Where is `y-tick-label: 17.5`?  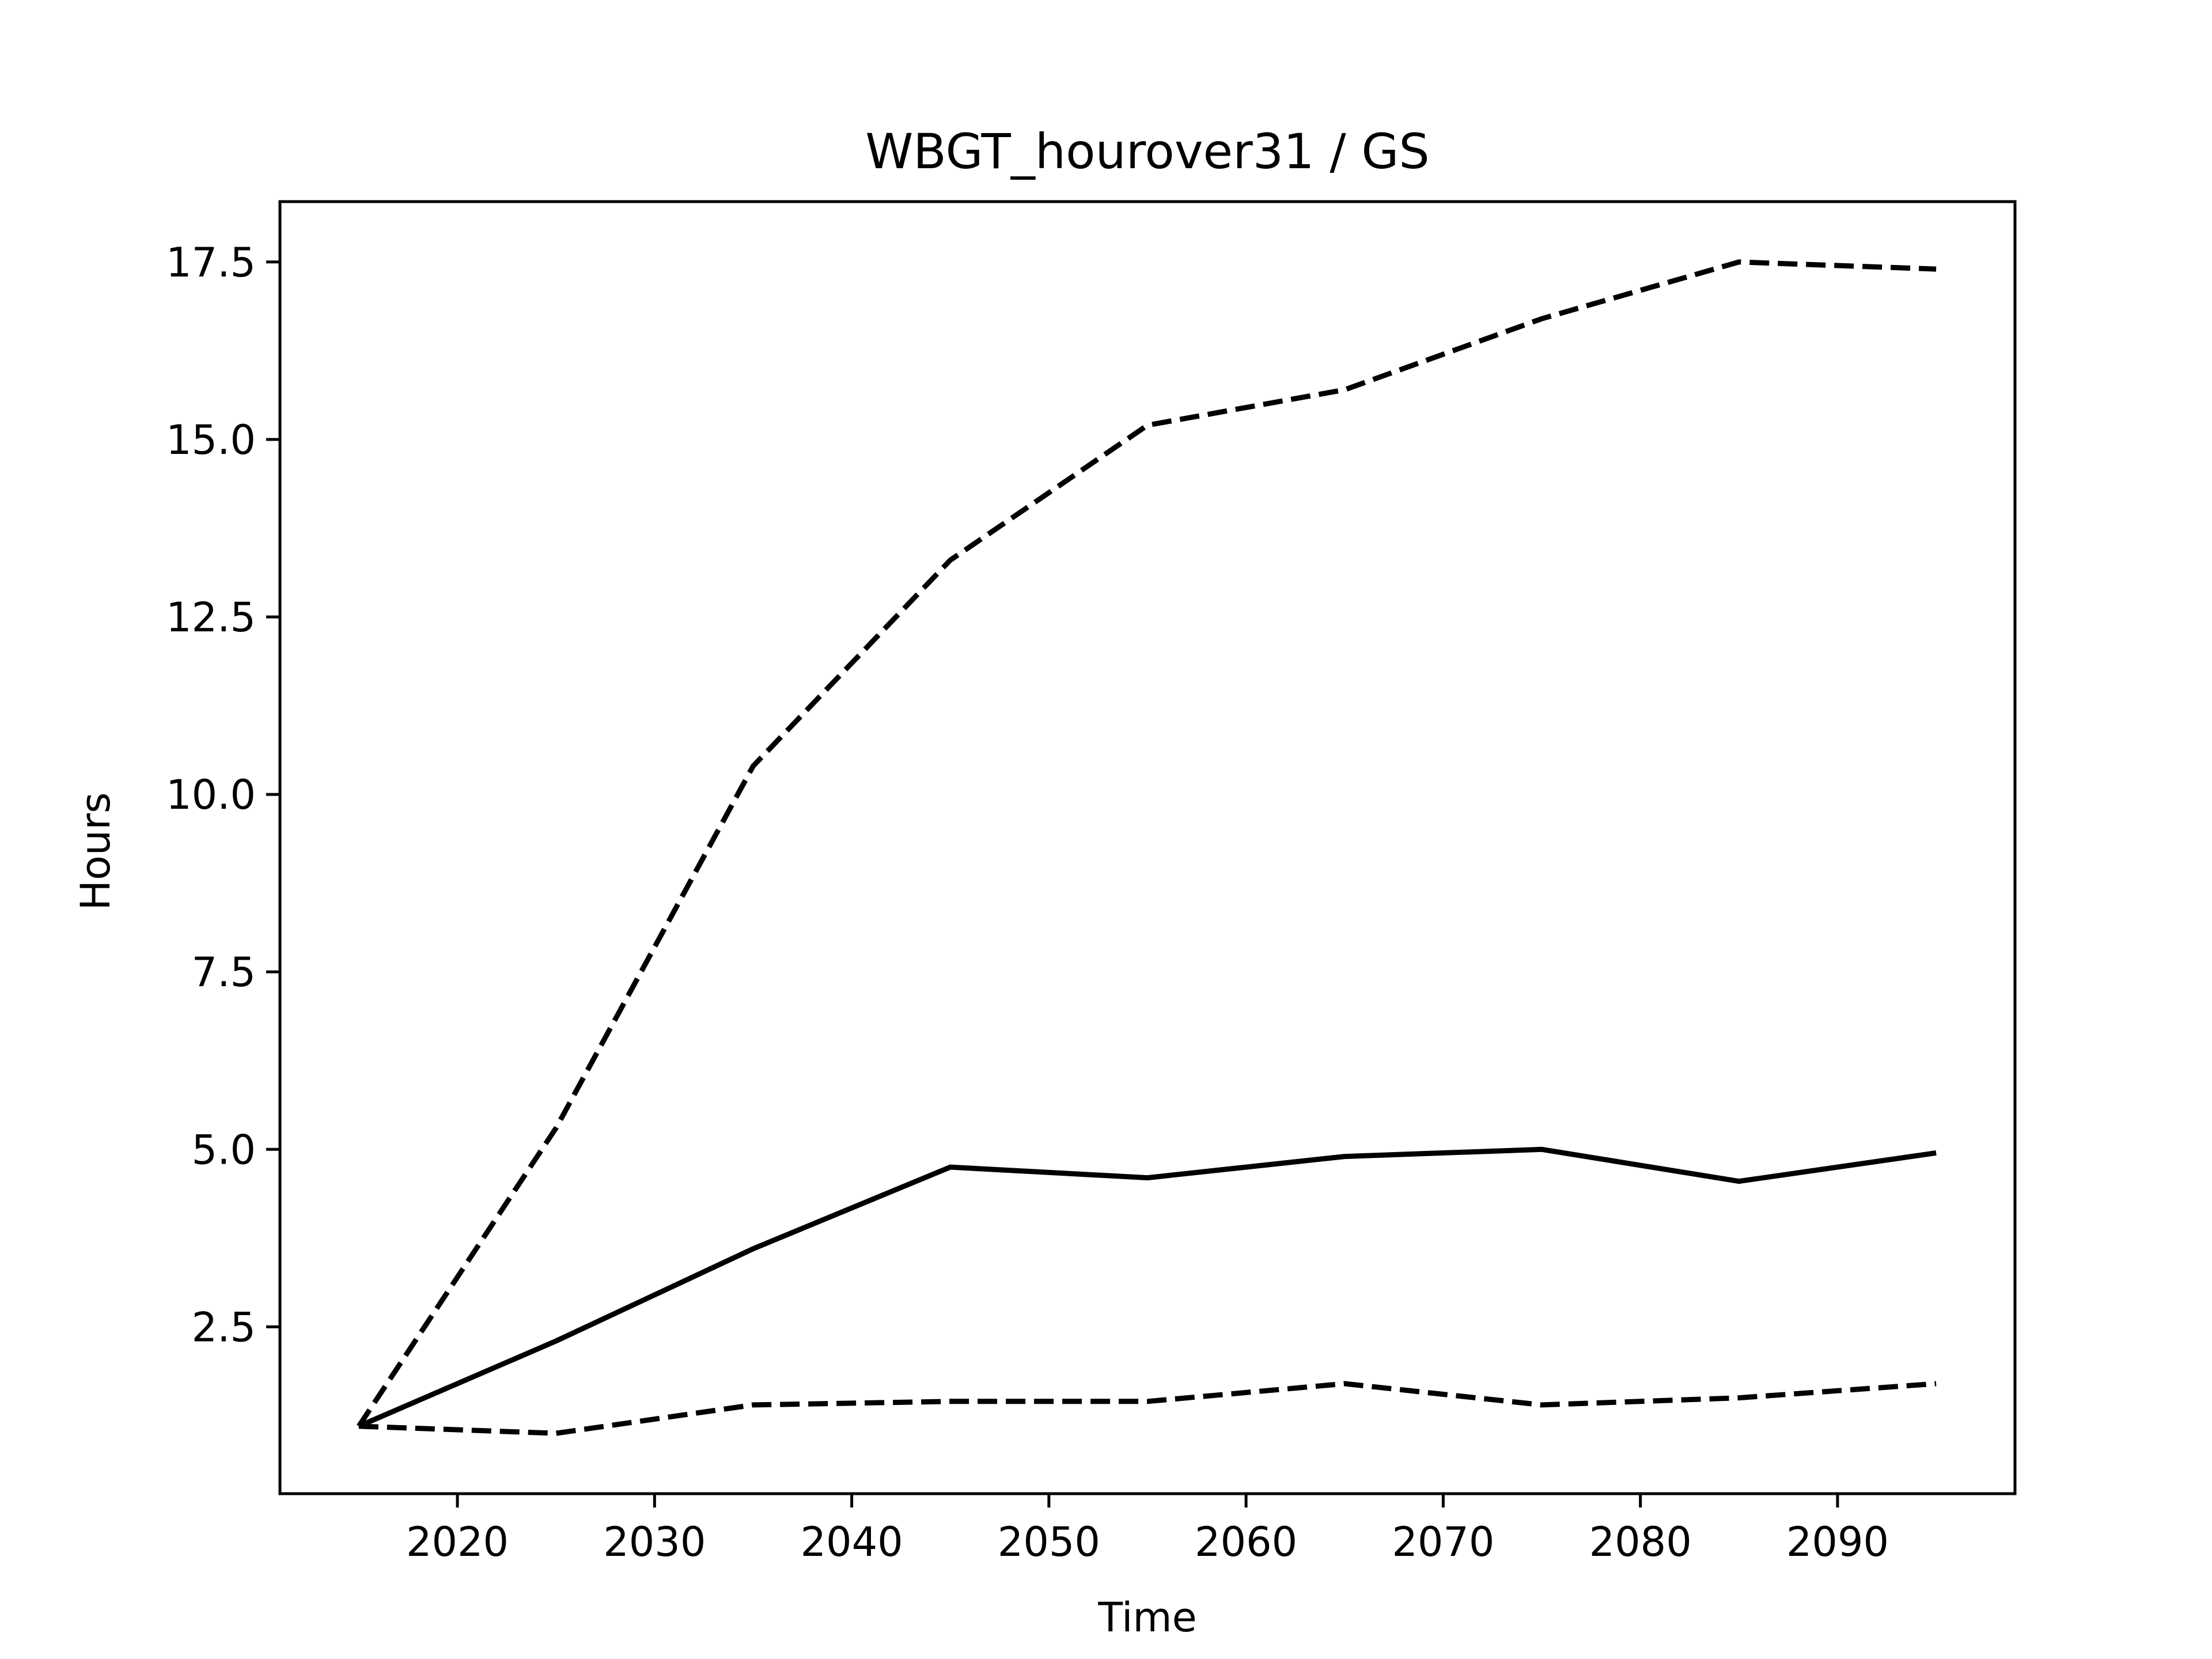 y-tick-label: 17.5 is located at coordinates (211, 262).